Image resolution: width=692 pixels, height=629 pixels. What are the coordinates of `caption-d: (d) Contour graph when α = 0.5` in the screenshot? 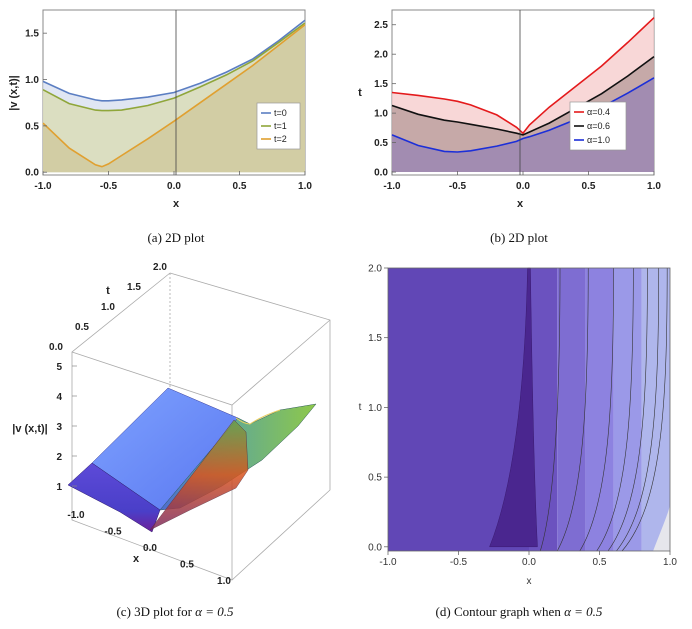 It's located at (519, 611).